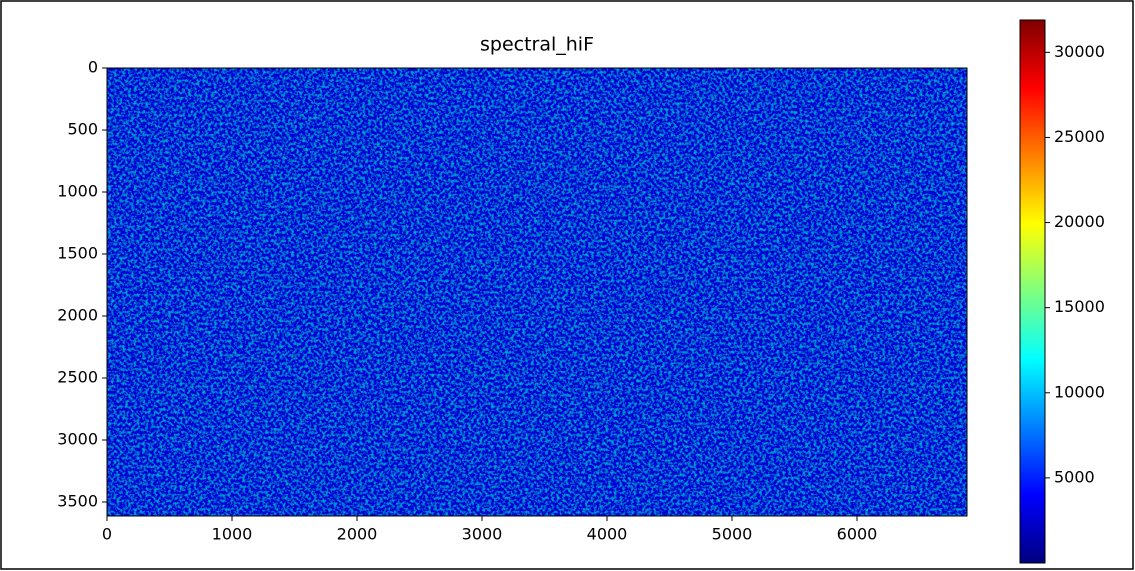 The width and height of the screenshot is (1135, 571). What do you see at coordinates (1079, 51) in the screenshot?
I see `colorbar-tick-label: 30000` at bounding box center [1079, 51].